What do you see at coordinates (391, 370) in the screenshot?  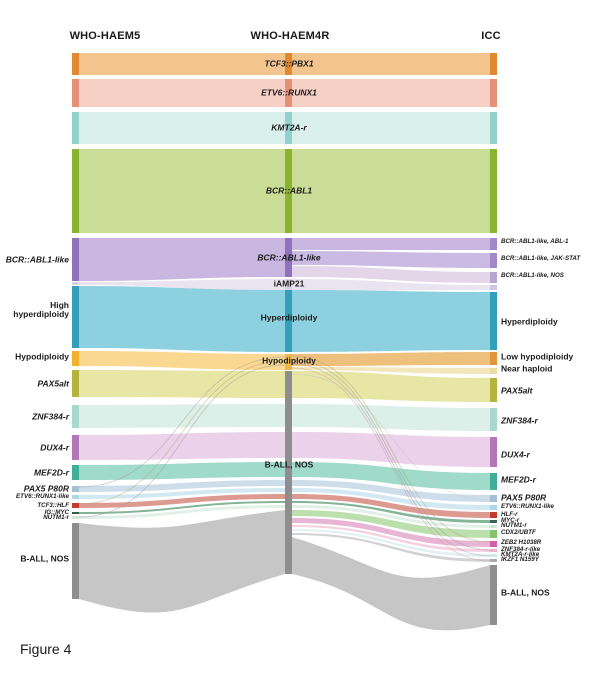 I see `flow-h4-hypo-icc-nearhaploid` at bounding box center [391, 370].